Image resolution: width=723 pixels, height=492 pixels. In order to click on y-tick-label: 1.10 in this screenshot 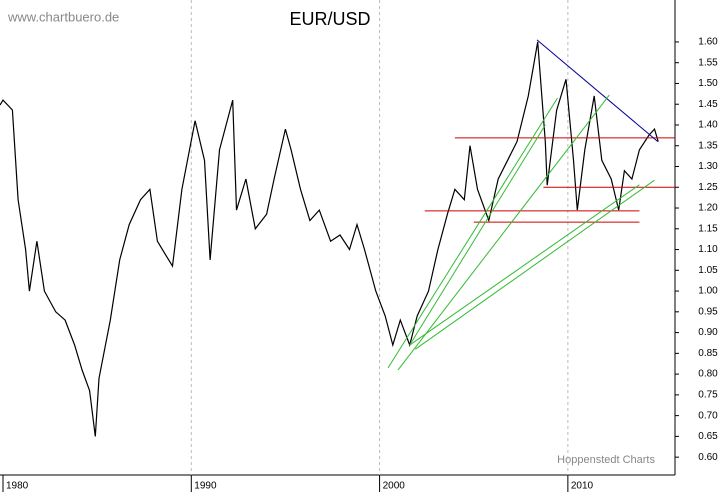, I will do `click(708, 249)`.